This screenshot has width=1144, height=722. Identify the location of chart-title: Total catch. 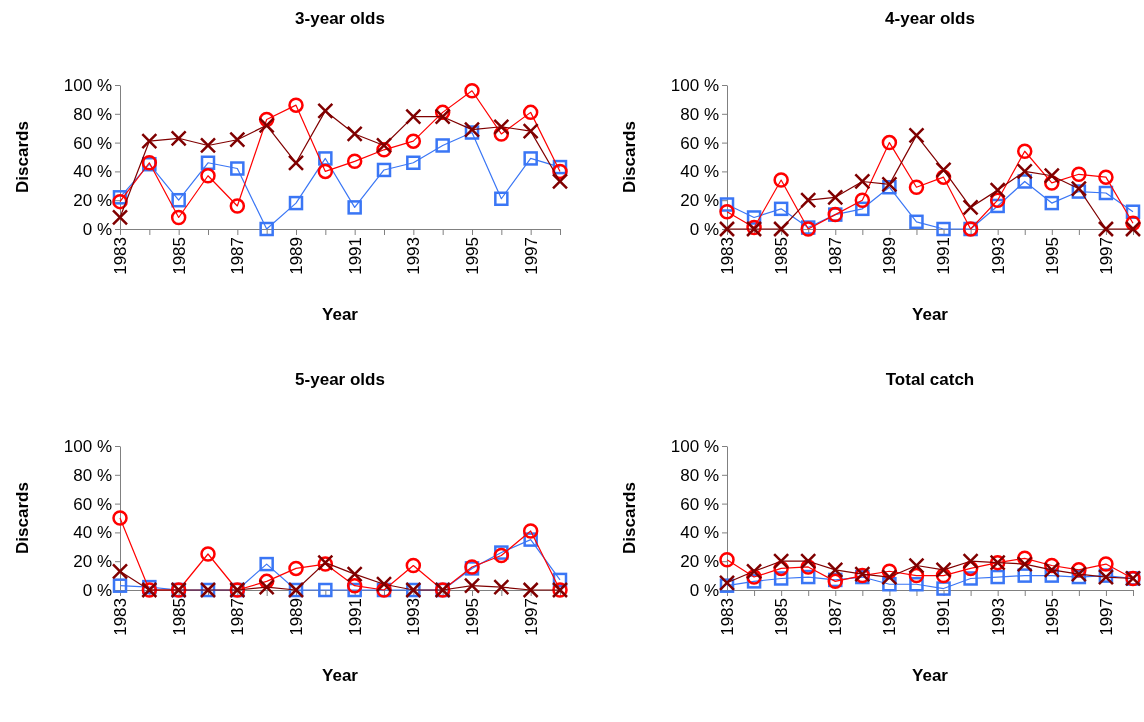
(930, 379).